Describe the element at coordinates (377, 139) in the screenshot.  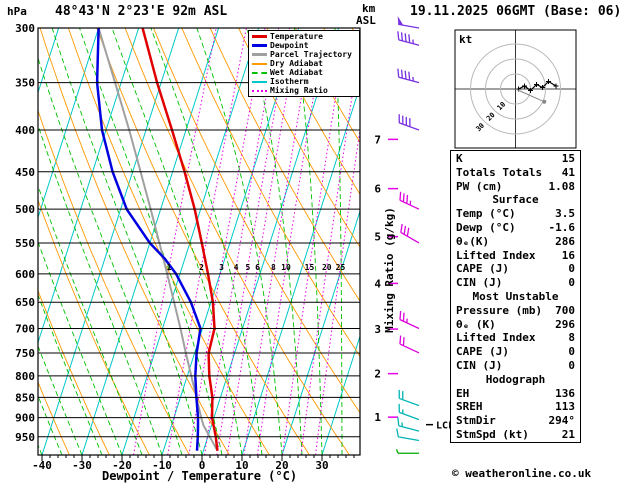
I see `km-tick-label: 7` at that location.